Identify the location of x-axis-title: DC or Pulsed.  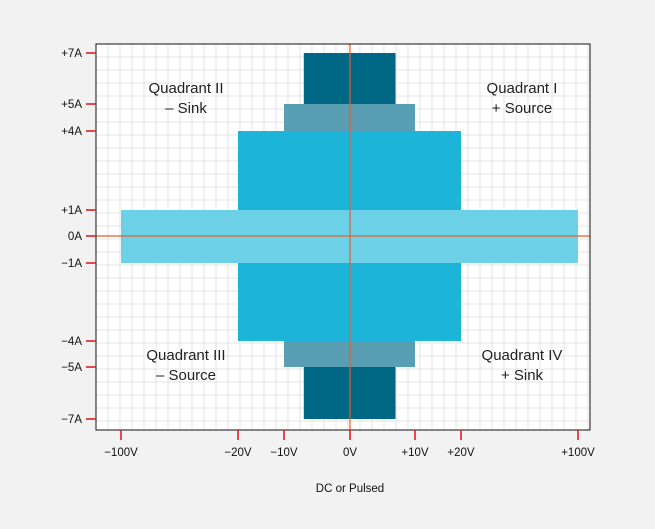
(350, 489).